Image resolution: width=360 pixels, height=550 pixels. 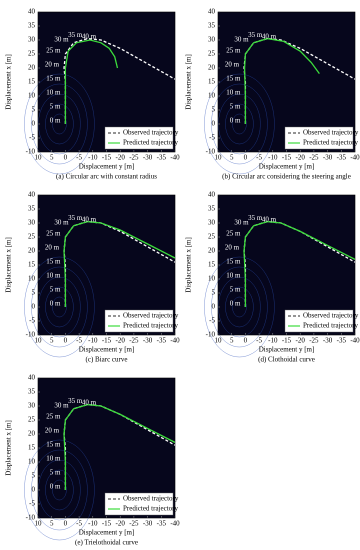 What do you see at coordinates (212, 251) in the screenshot?
I see `y-tick-label: 20` at bounding box center [212, 251].